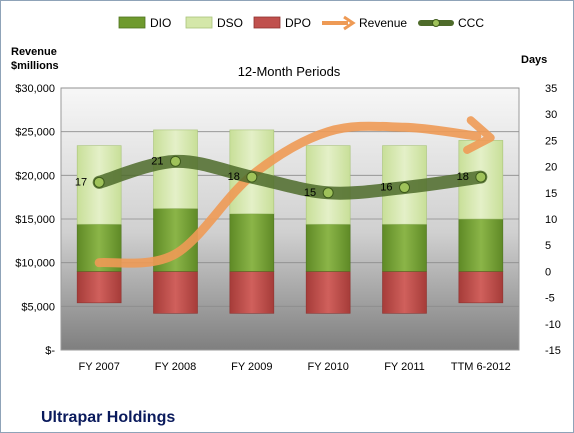 Image resolution: width=574 pixels, height=433 pixels. What do you see at coordinates (310, 193) in the screenshot?
I see `ccc-data-label: 15` at bounding box center [310, 193].